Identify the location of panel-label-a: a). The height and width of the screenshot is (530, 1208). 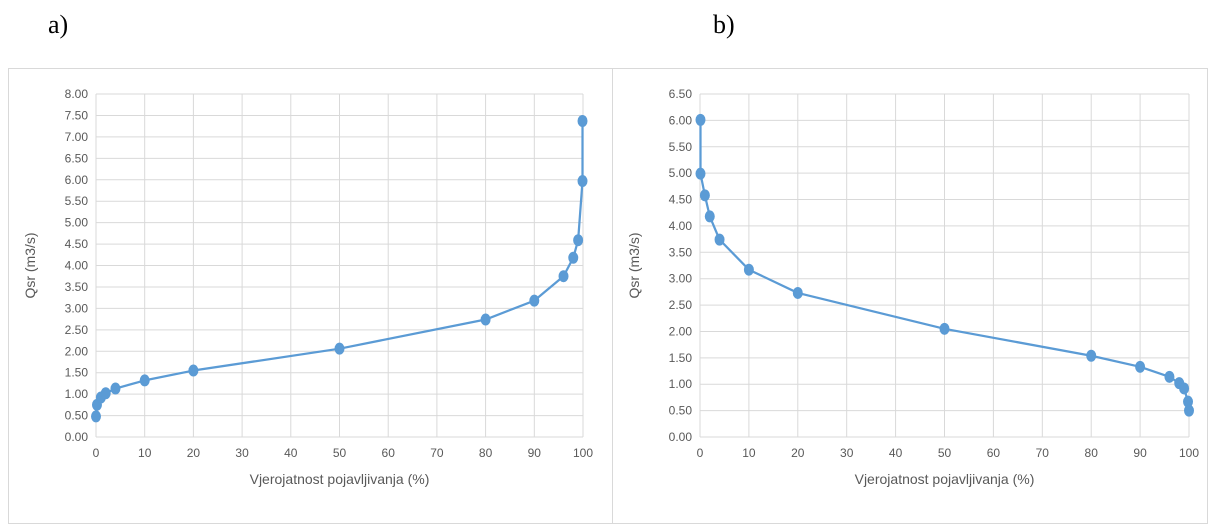
(58, 24).